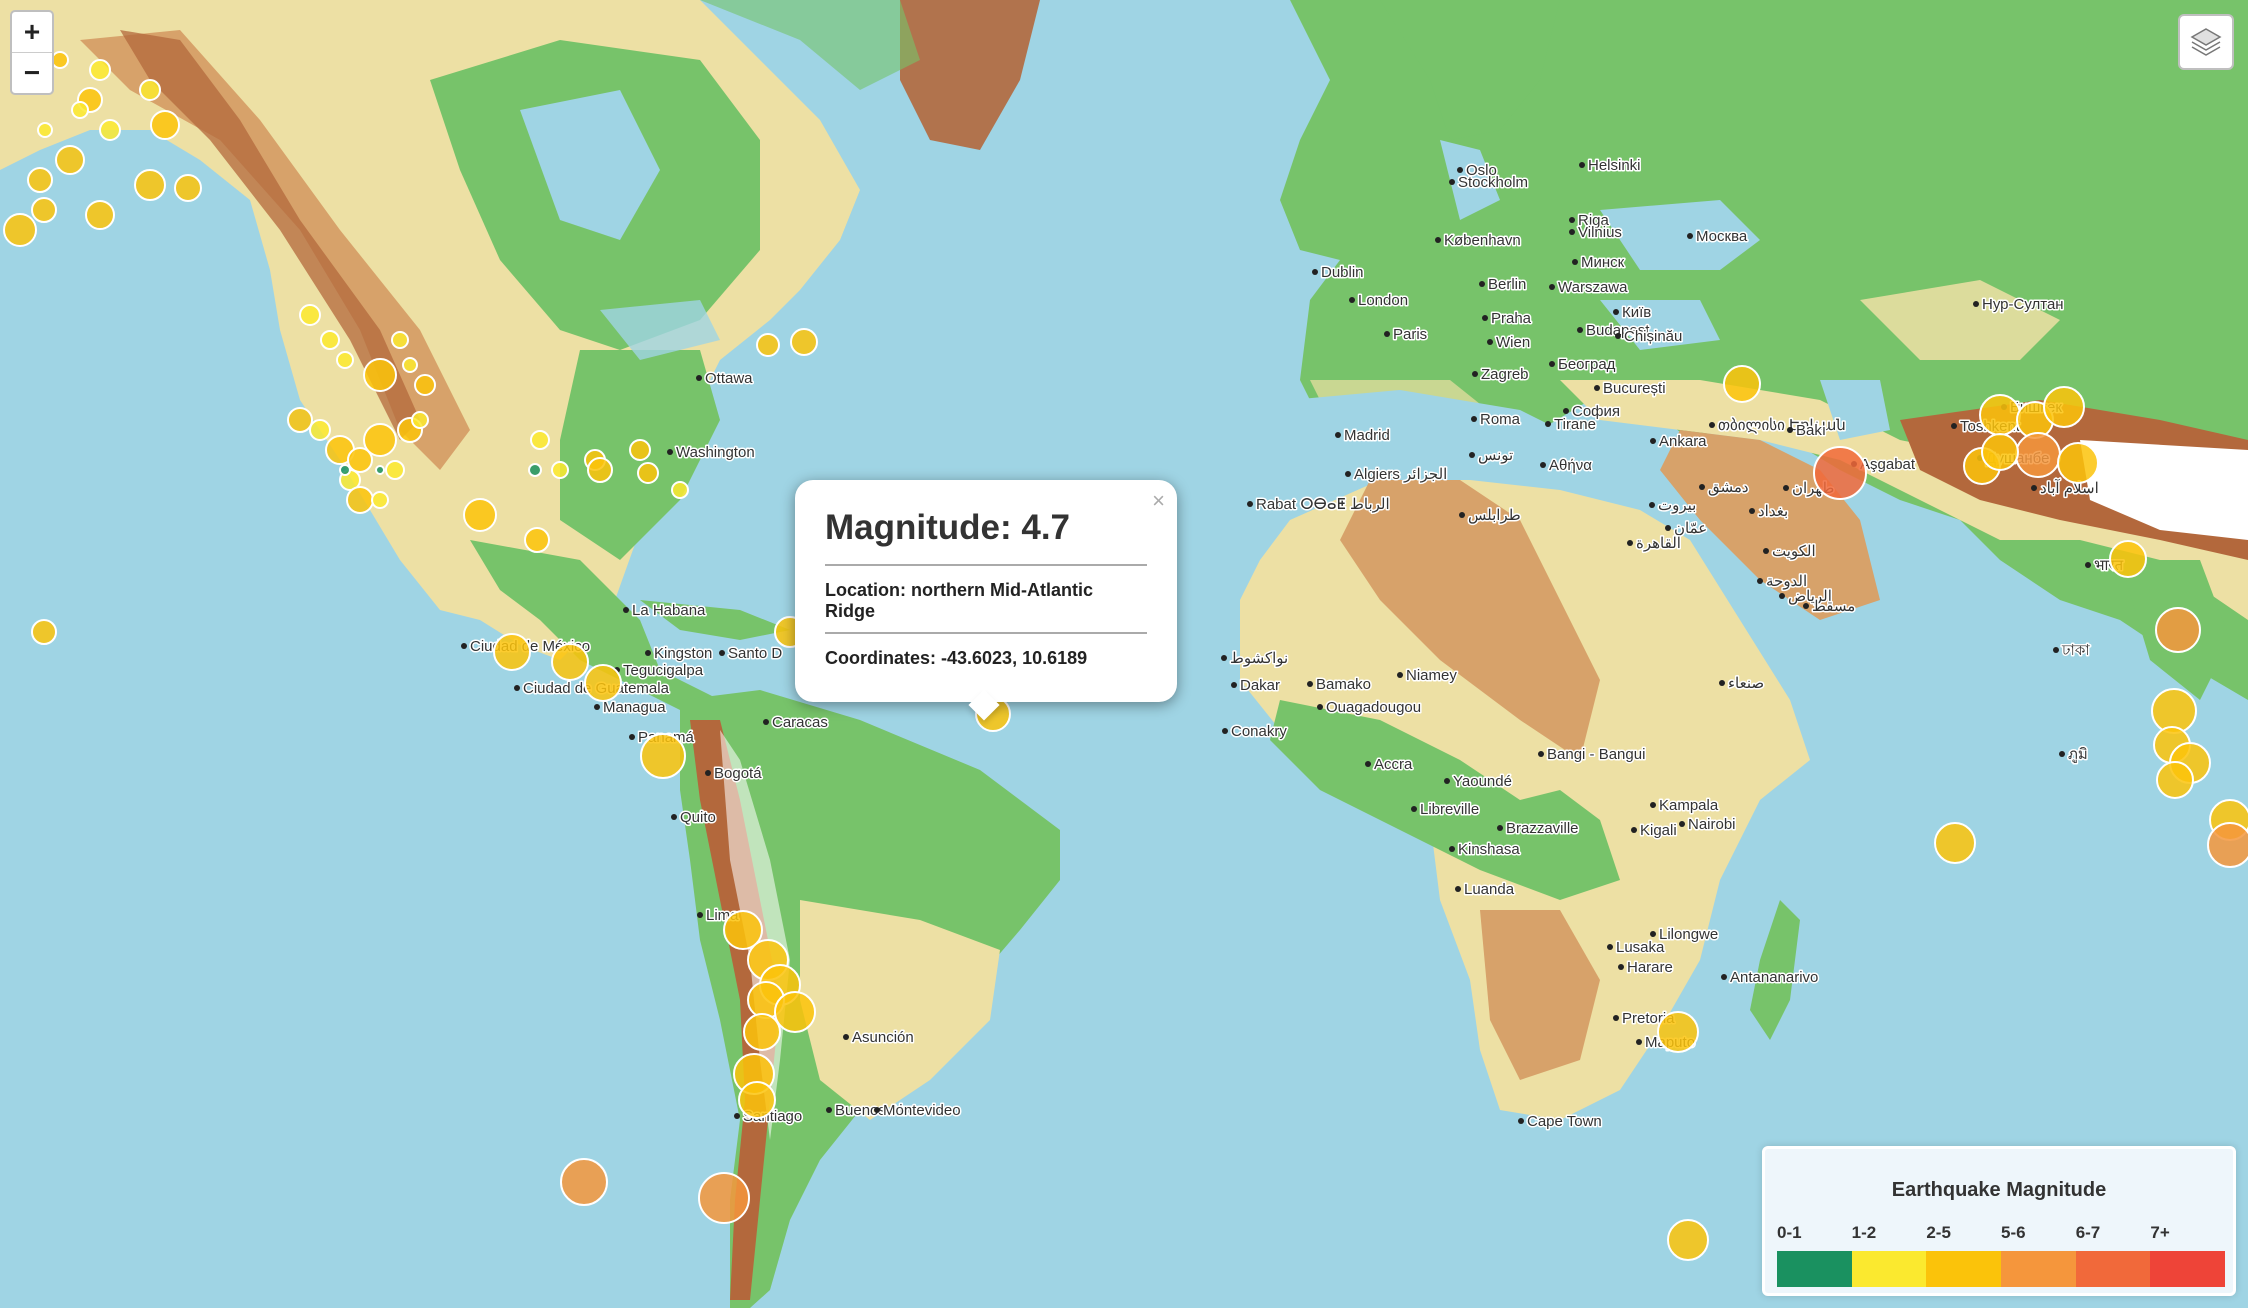 This screenshot has height=1308, width=2248. I want to click on city-label: Ankara, so click(1683, 441).